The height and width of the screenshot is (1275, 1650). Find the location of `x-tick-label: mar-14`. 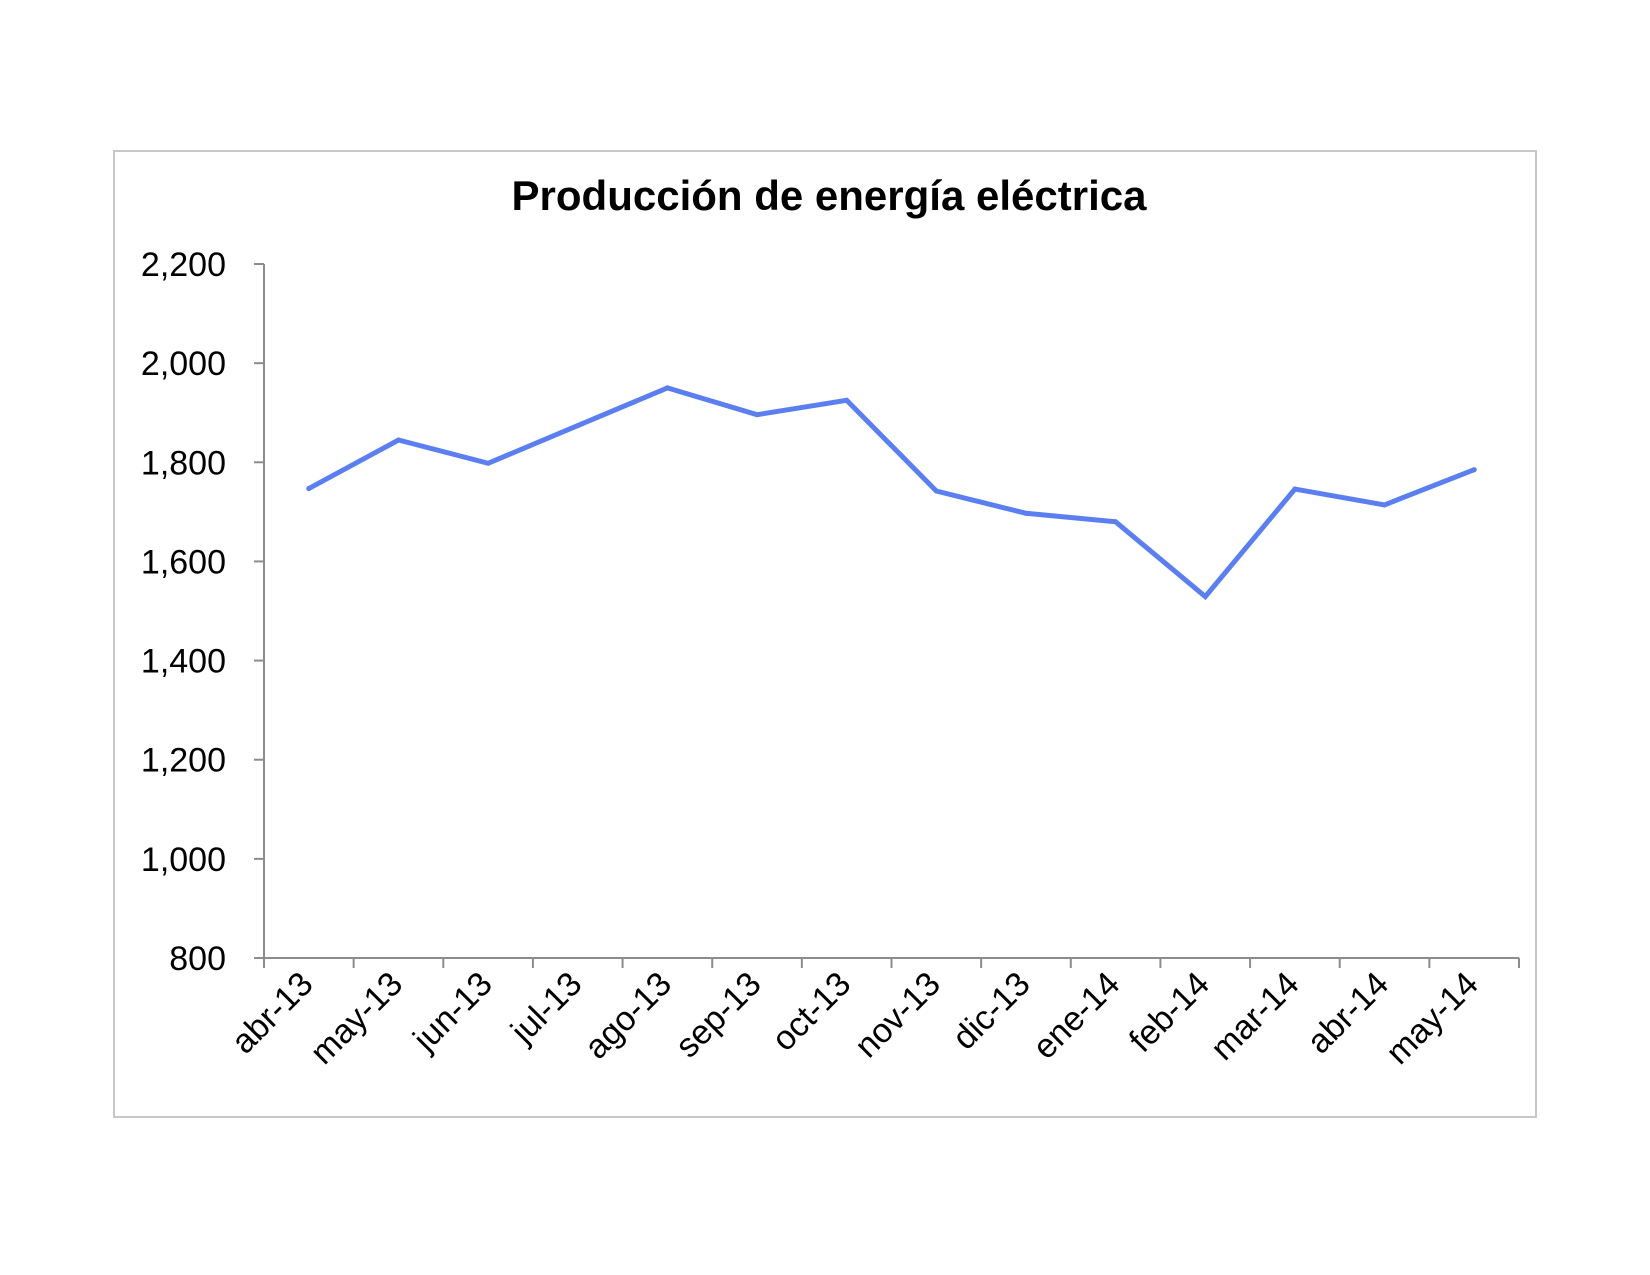

x-tick-label: mar-14 is located at coordinates (1255, 1016).